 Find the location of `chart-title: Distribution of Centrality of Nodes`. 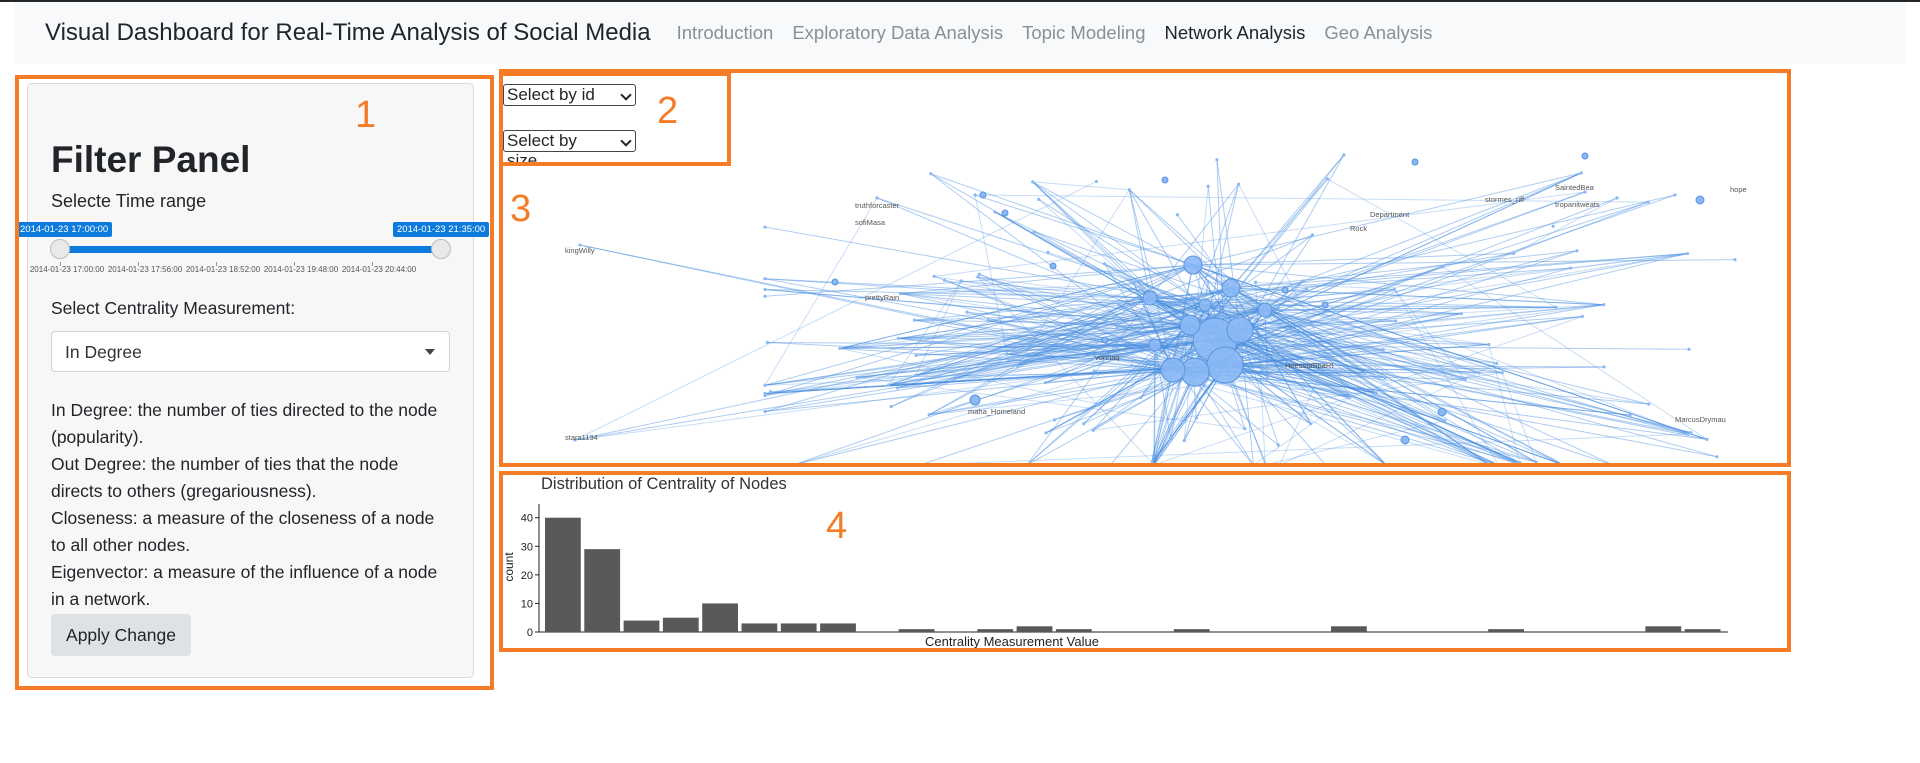

chart-title: Distribution of Centrality of Nodes is located at coordinates (664, 484).